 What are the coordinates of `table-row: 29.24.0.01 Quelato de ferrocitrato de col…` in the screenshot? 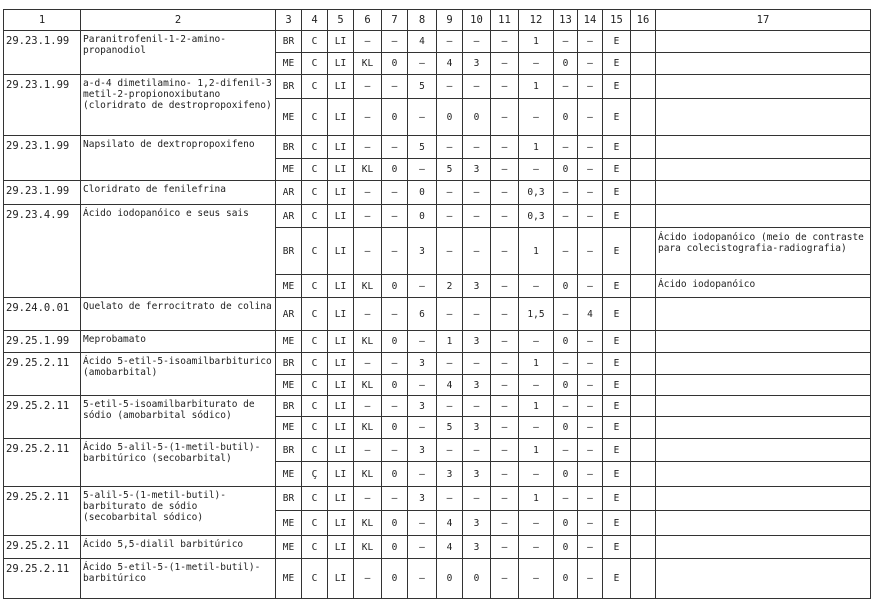 It's located at (437, 314).